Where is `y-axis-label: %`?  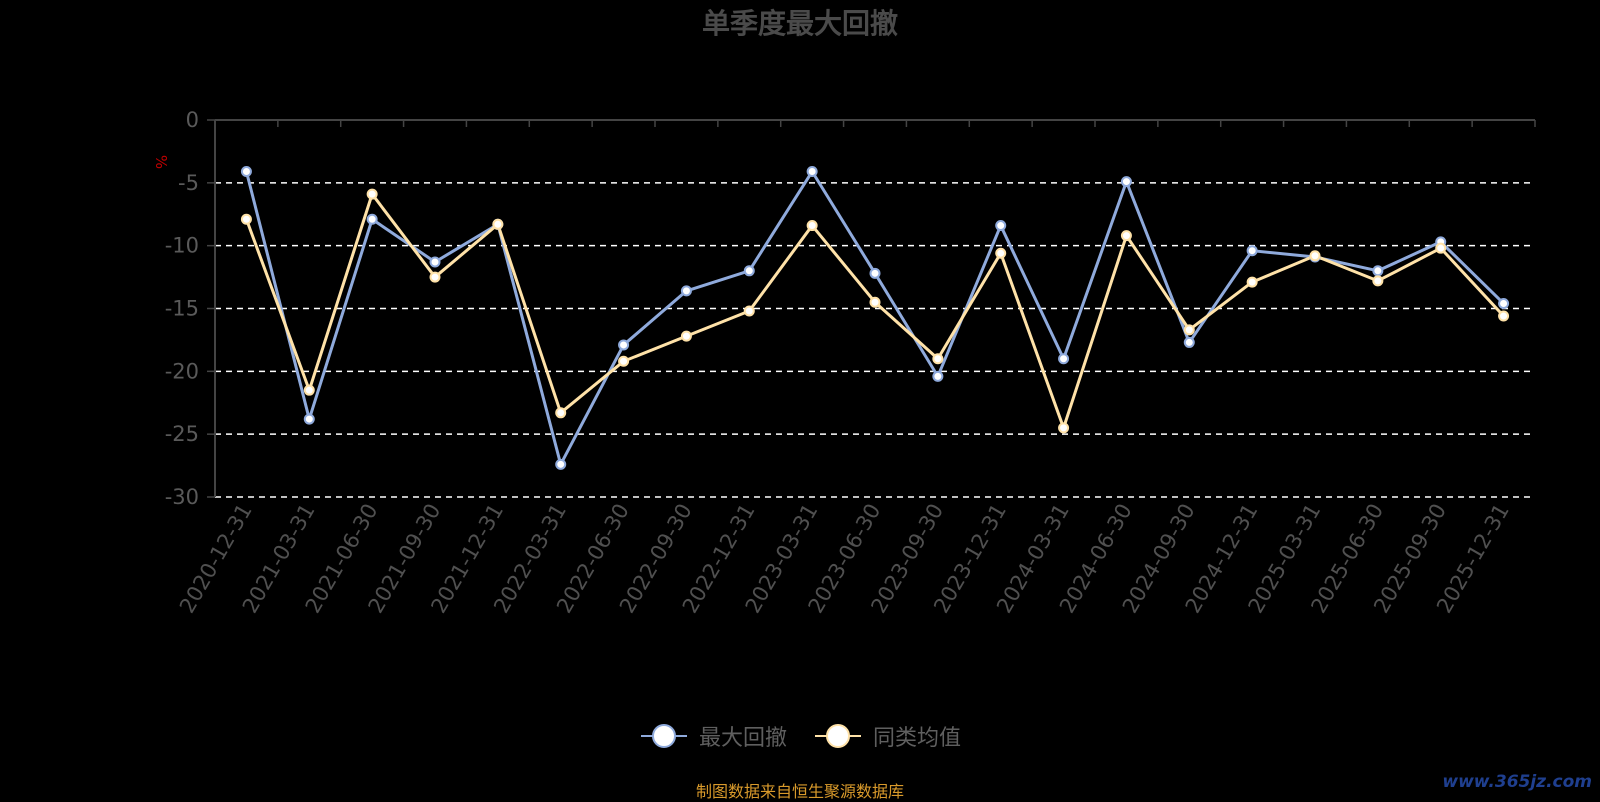 y-axis-label: % is located at coordinates (161, 162).